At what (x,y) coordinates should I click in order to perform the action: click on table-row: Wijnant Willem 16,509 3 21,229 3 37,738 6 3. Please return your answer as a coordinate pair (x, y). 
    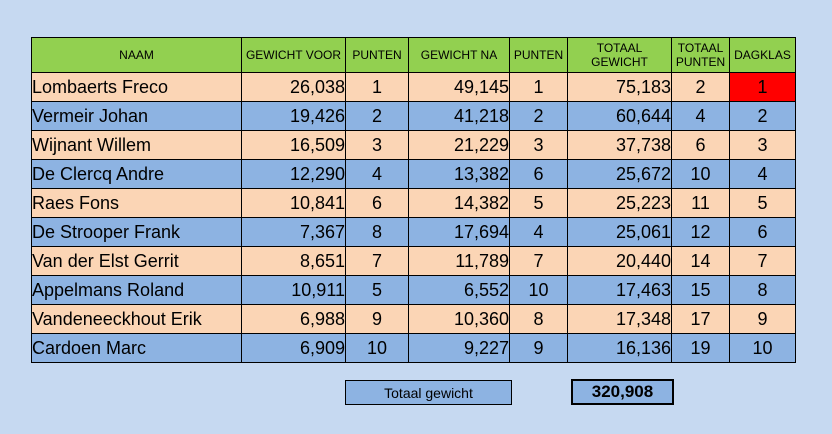
    Looking at the image, I should click on (413, 145).